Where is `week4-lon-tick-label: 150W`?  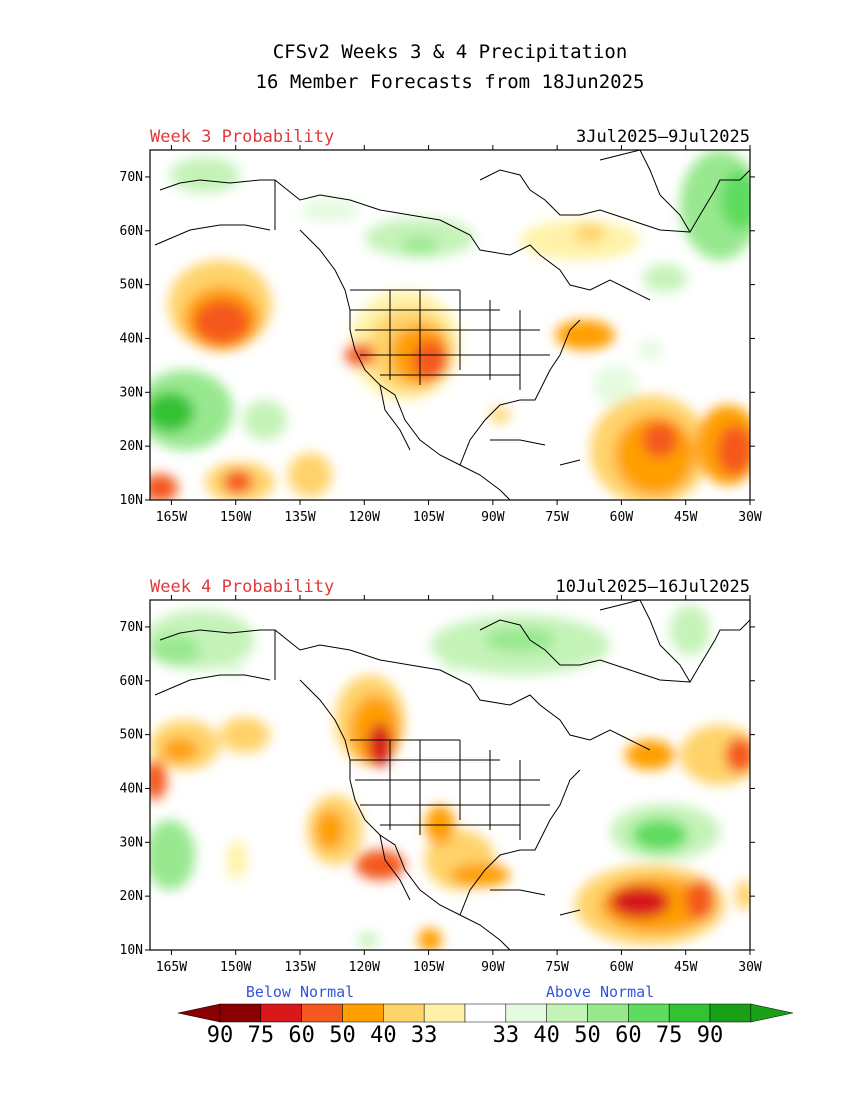
week4-lon-tick-label: 150W is located at coordinates (235, 967).